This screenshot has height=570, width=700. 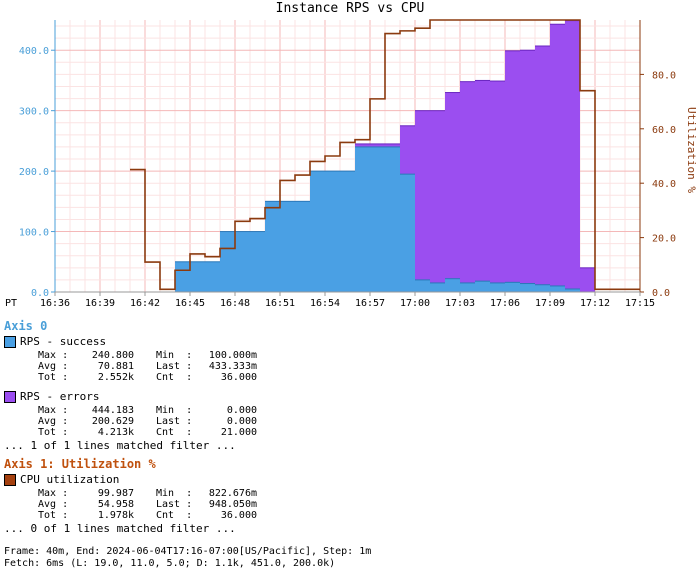 What do you see at coordinates (640, 303) in the screenshot?
I see `x-tick-label: 17:15` at bounding box center [640, 303].